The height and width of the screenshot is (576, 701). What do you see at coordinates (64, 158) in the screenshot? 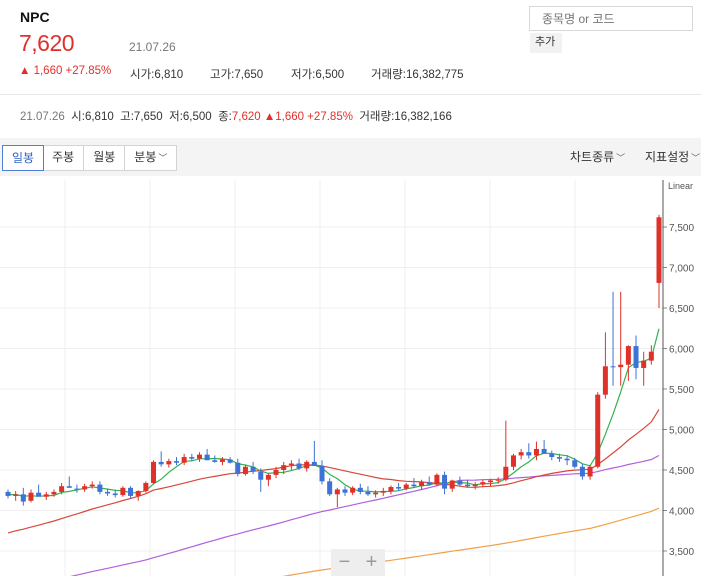
I see `tab-weekly: 주봉` at bounding box center [64, 158].